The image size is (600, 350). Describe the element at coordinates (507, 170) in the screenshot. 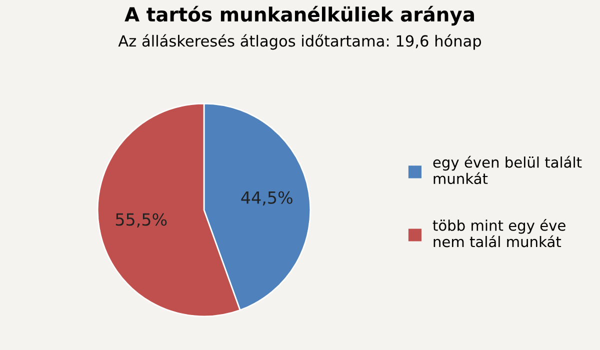

I see `legend-label: egy éven belül talált munkát` at that location.